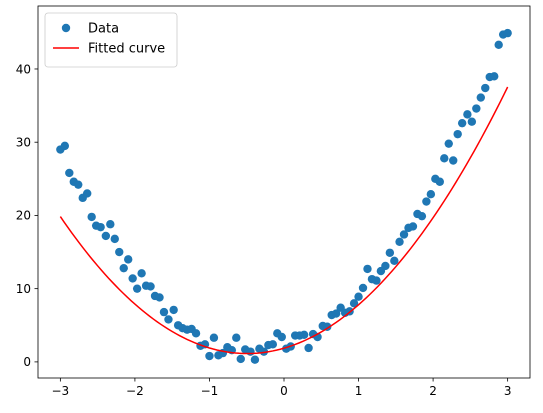  I want to click on x-tick-label: 0, so click(284, 391).